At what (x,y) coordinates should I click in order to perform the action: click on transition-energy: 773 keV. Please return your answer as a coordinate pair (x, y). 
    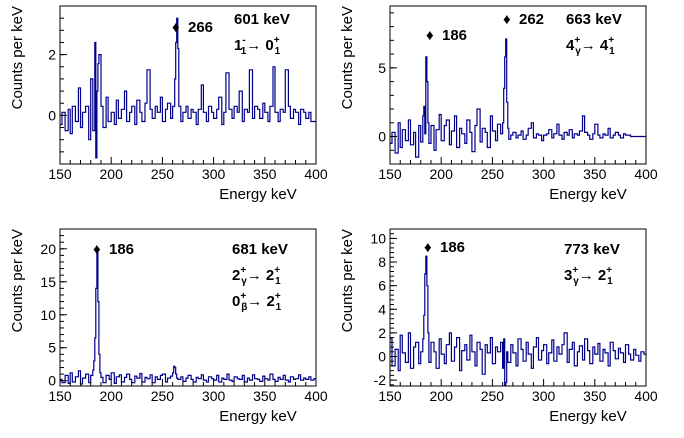
    Looking at the image, I should click on (592, 249).